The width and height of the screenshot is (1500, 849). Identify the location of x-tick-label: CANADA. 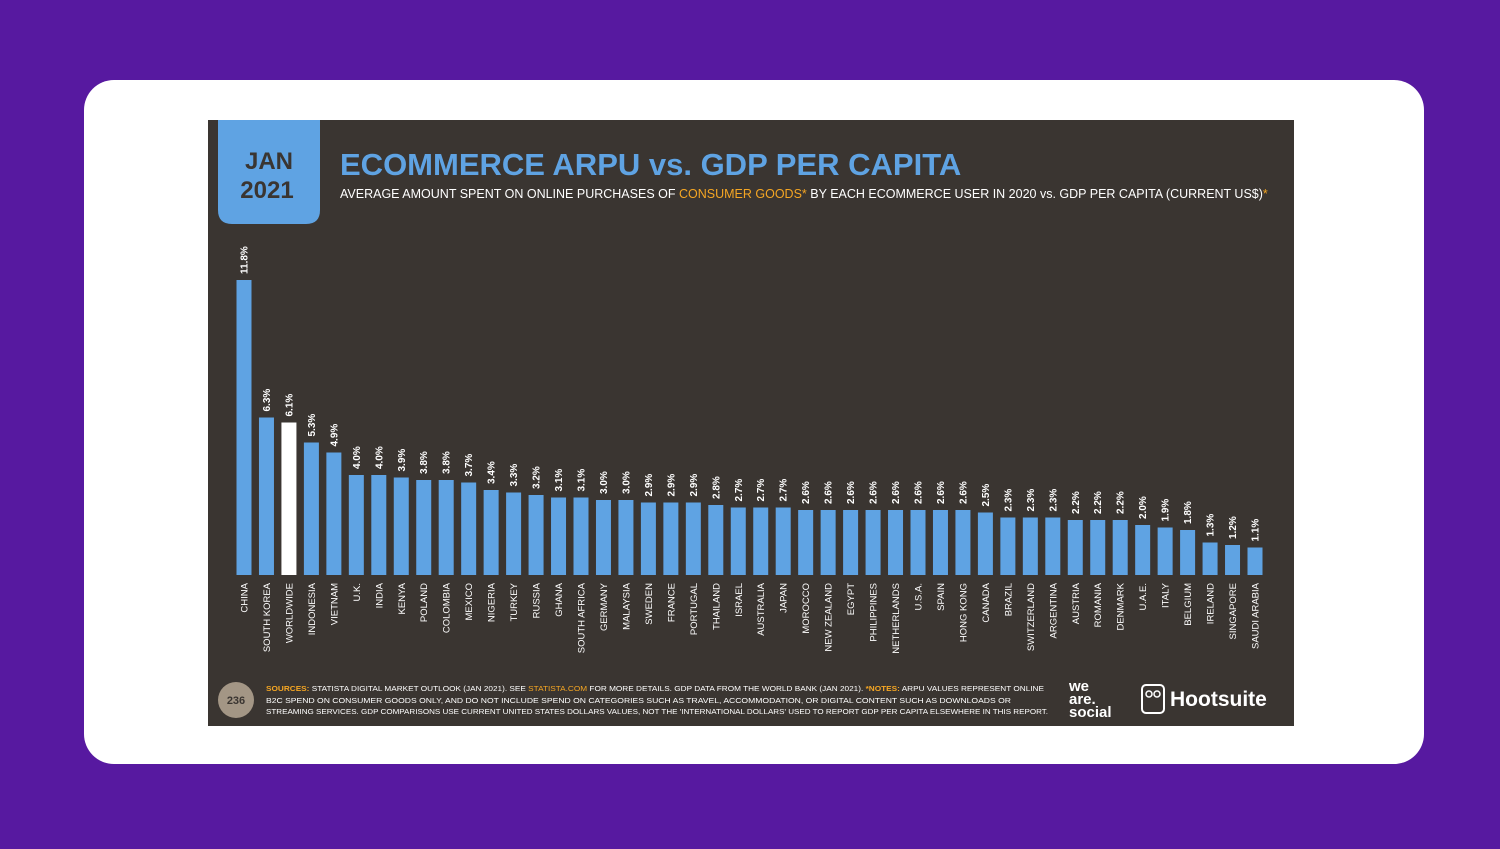
(986, 602).